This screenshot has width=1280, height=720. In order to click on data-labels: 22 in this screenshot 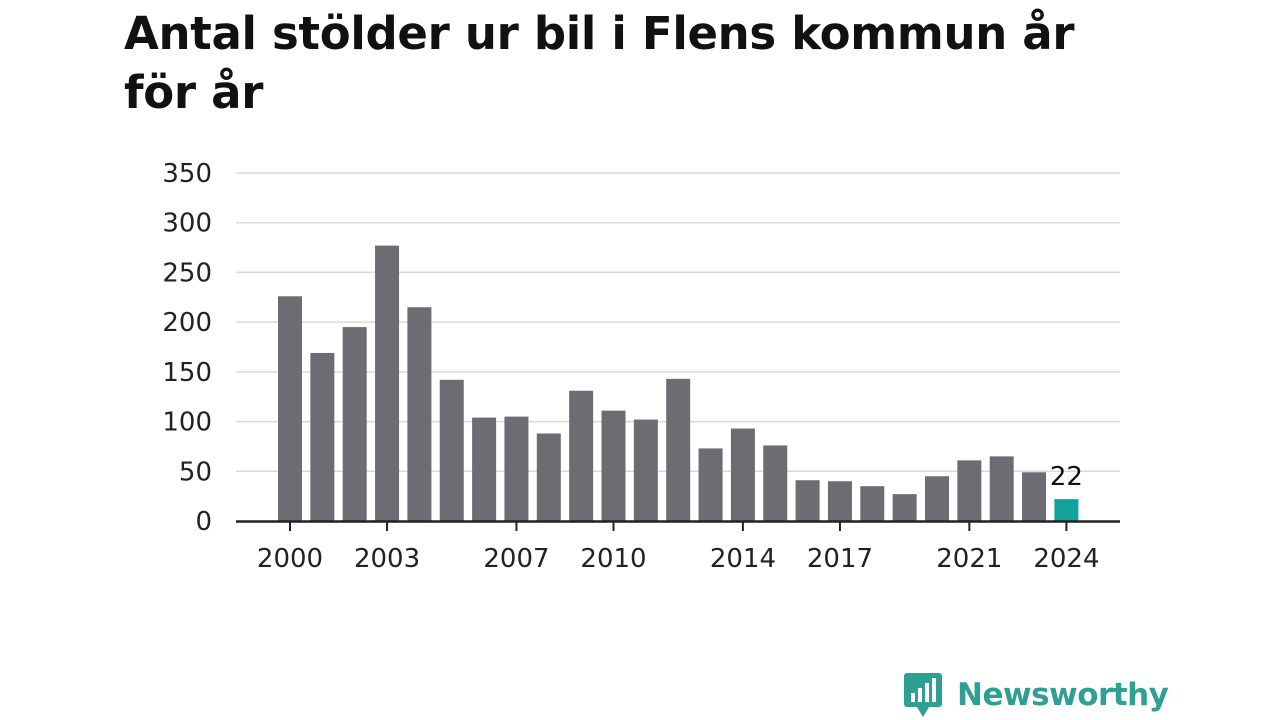, I will do `click(1066, 477)`.